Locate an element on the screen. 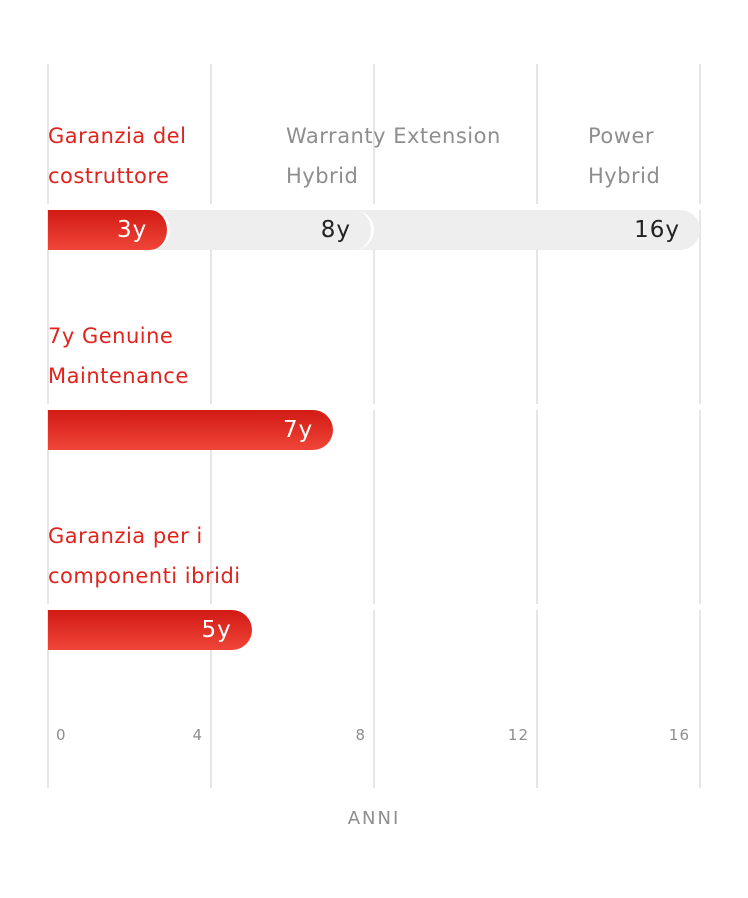  x-tick-label: 0 is located at coordinates (61, 735).